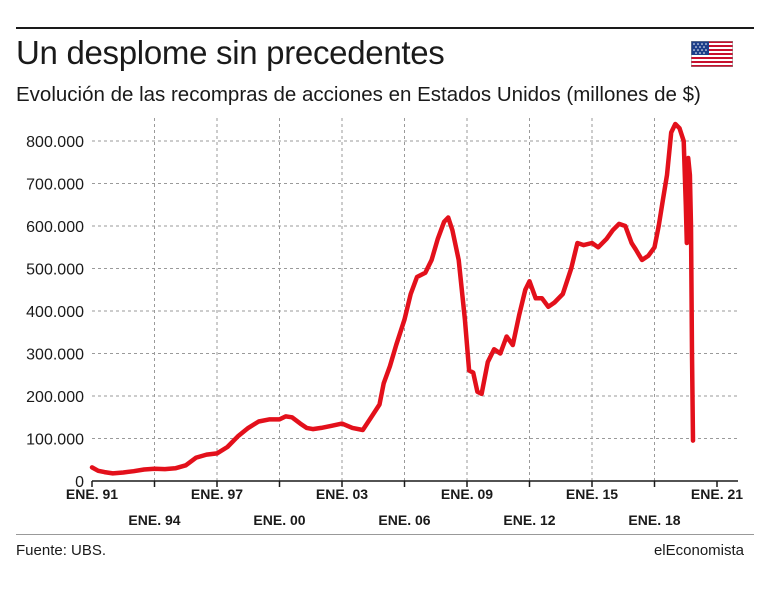 The image size is (770, 600). I want to click on x-tick-label: ENE. 18, so click(654, 520).